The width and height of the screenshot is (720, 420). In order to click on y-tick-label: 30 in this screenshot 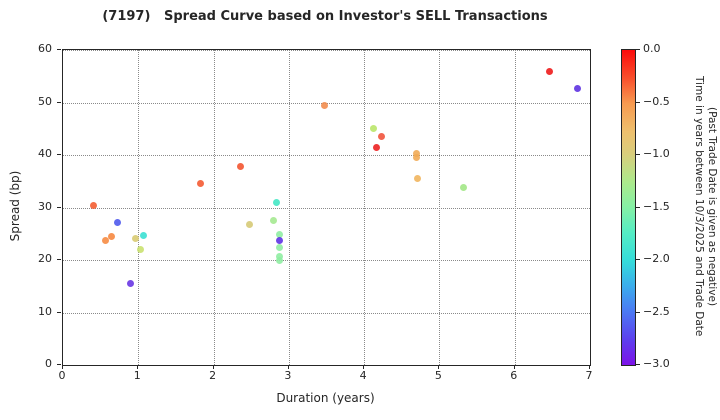, I will do `click(45, 206)`.